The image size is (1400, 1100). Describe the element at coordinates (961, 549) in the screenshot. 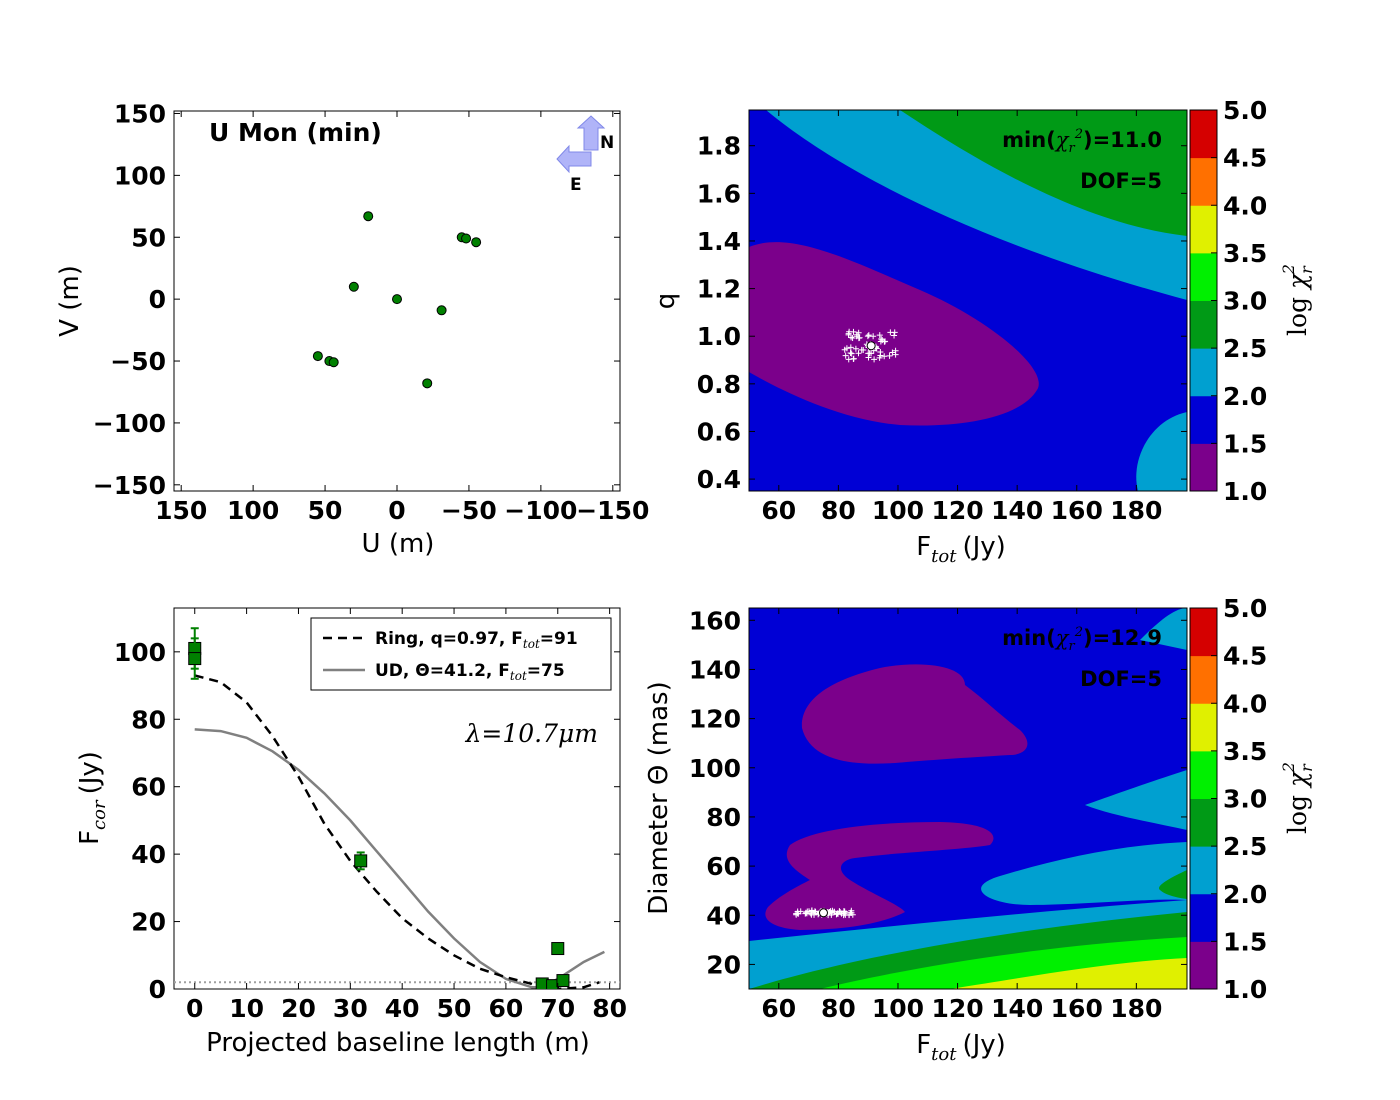

I see `chi2-ring-x-axis-label: Ftot (Jy)` at that location.